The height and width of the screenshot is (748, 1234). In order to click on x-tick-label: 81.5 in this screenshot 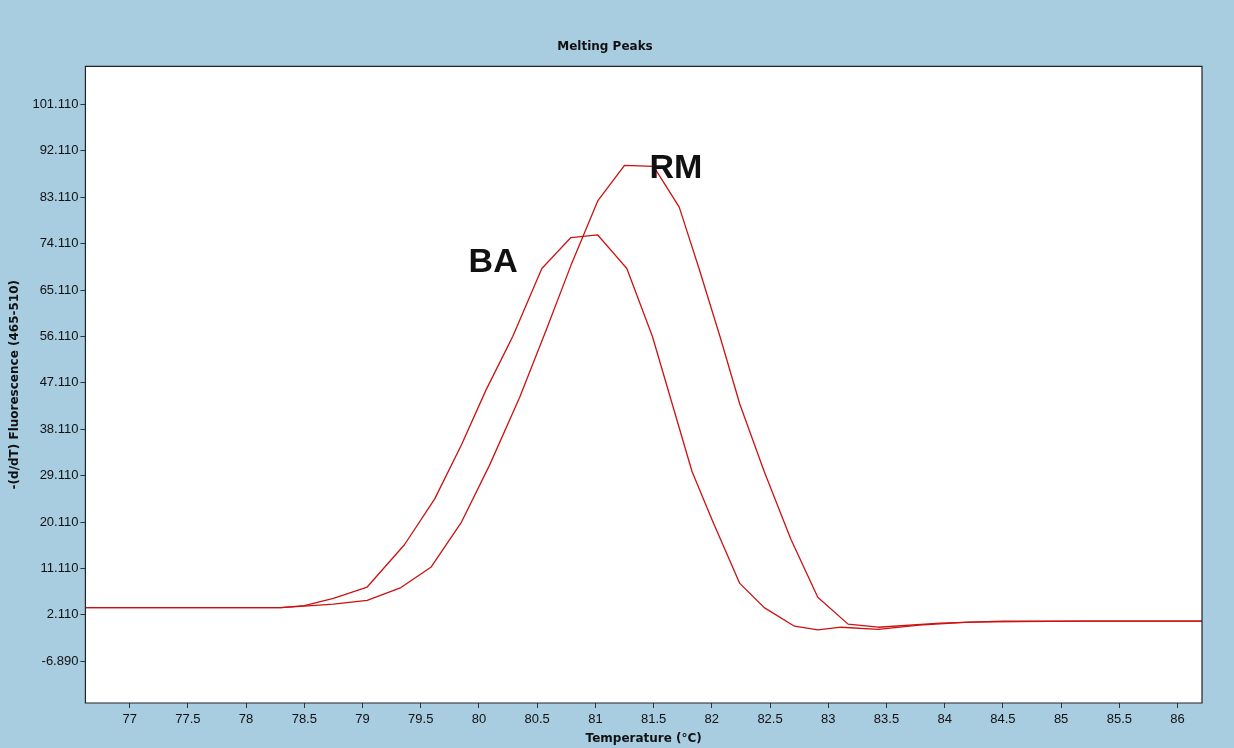, I will do `click(653, 719)`.